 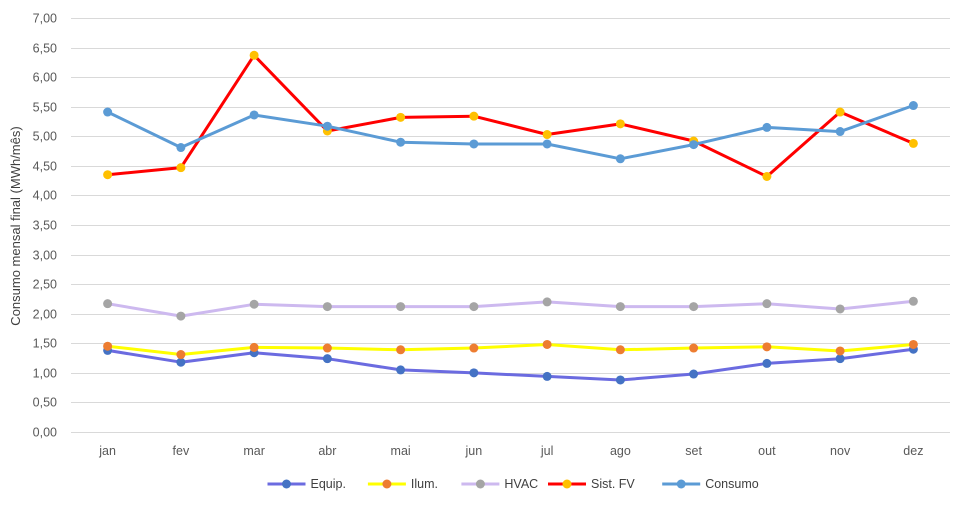 I want to click on y-tick-label: 3,00, so click(x=45, y=256).